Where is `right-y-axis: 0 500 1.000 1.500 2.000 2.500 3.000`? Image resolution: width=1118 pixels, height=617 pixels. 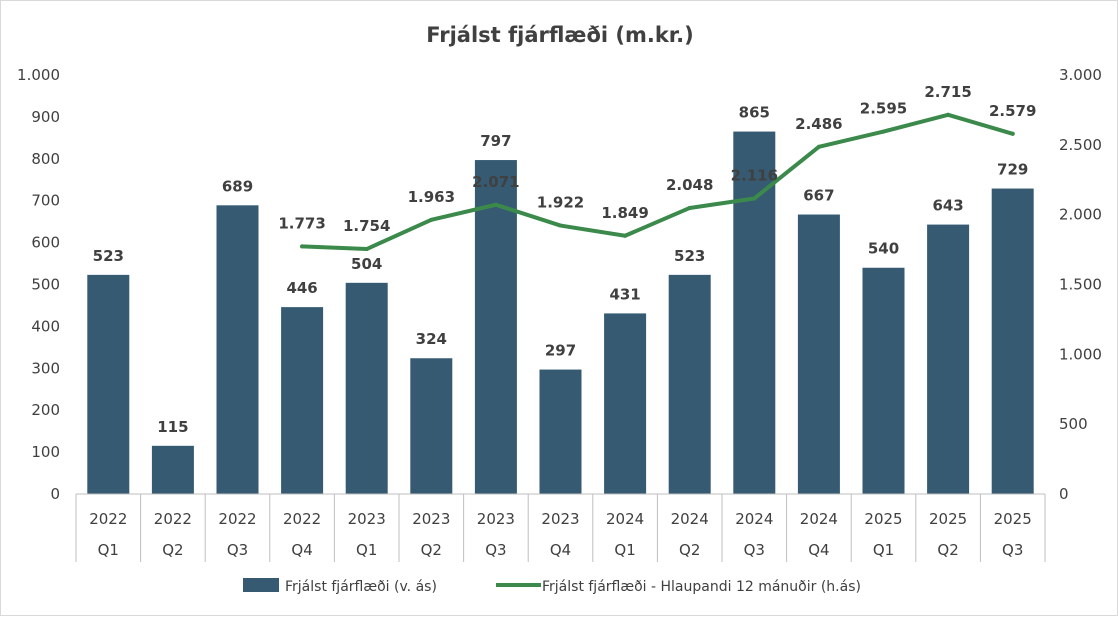 right-y-axis: 0 500 1.000 1.500 2.000 2.500 3.000 is located at coordinates (1080, 284).